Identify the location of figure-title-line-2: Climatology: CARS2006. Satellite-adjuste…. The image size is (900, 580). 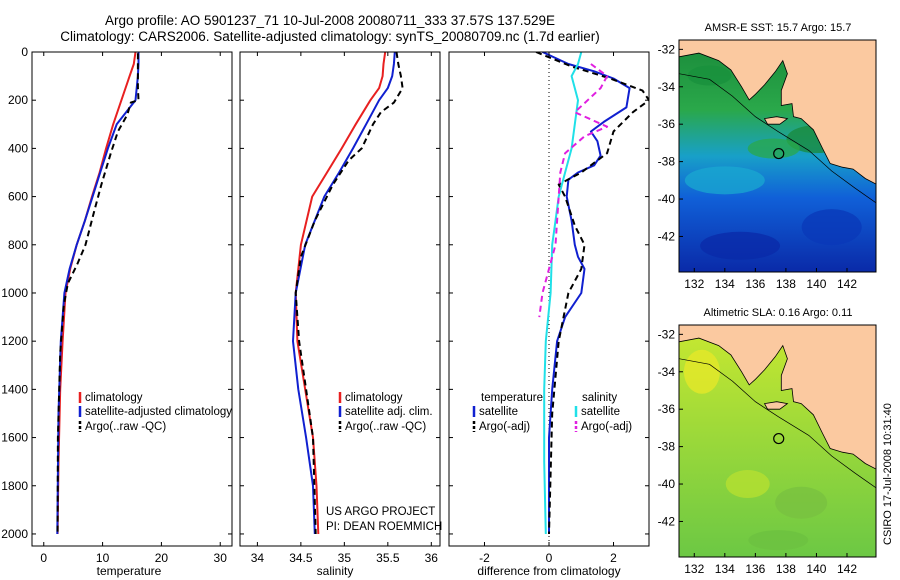
(330, 36).